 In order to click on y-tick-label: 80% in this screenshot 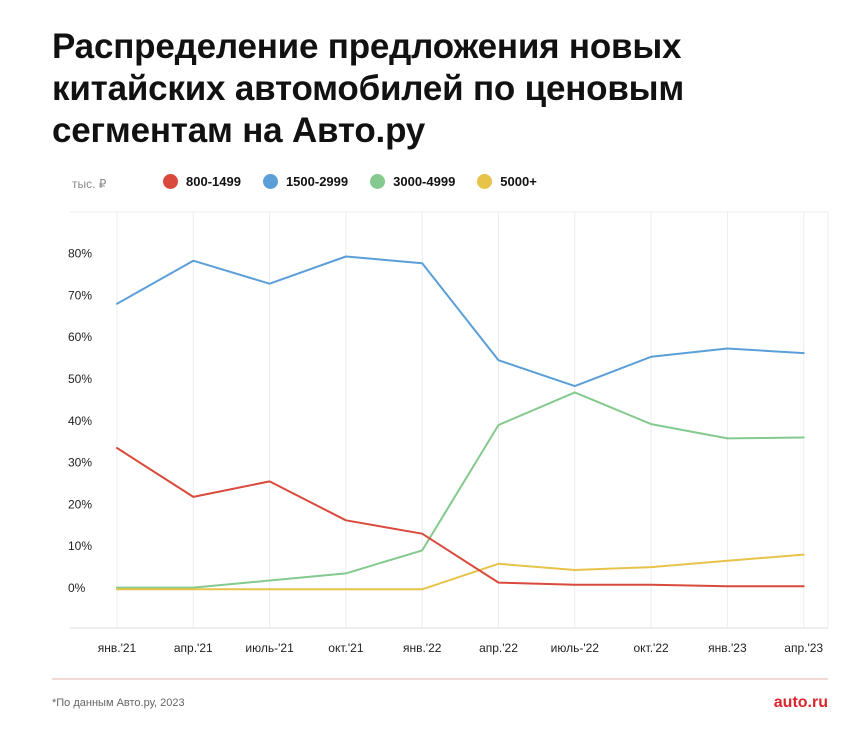, I will do `click(80, 254)`.